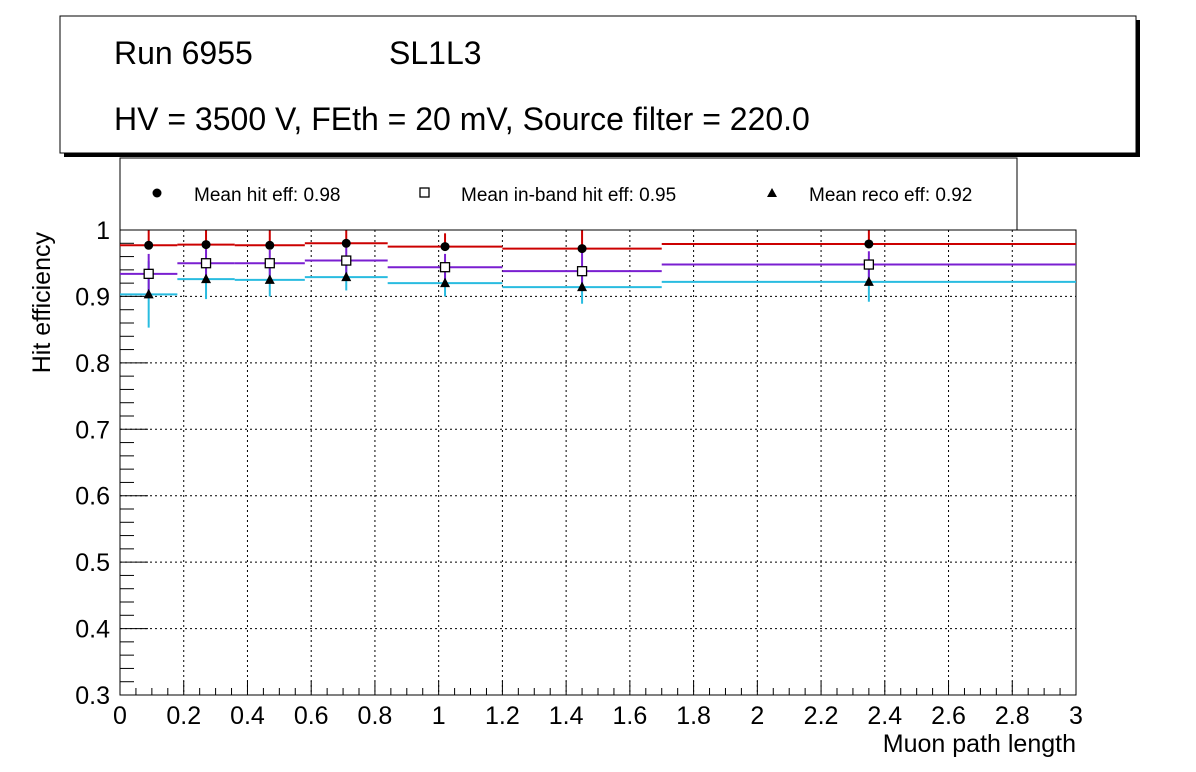 This screenshot has width=1196, height=772. Describe the element at coordinates (103, 231) in the screenshot. I see `y-tick-label: 1` at that location.